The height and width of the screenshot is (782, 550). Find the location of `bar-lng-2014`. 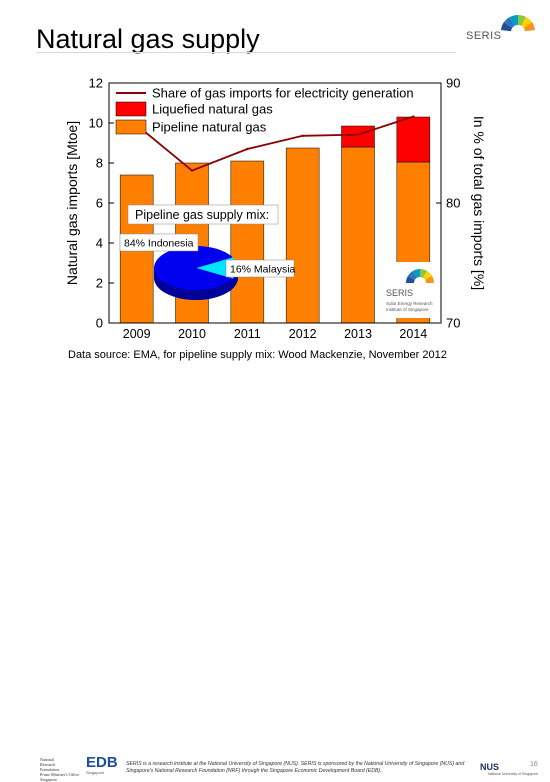

bar-lng-2014 is located at coordinates (413, 139).